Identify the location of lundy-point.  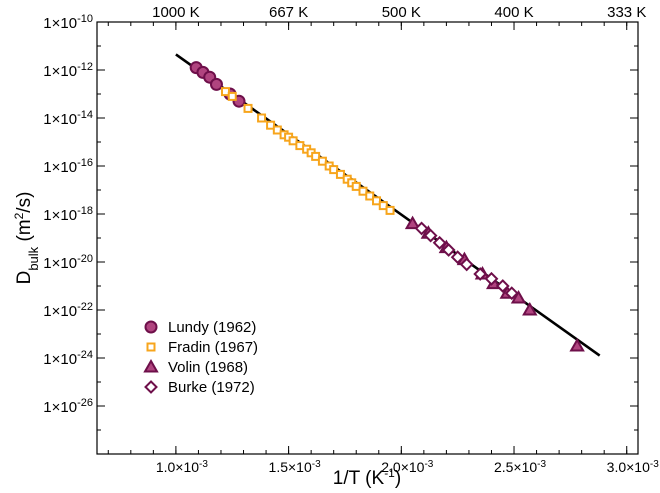
(216, 84).